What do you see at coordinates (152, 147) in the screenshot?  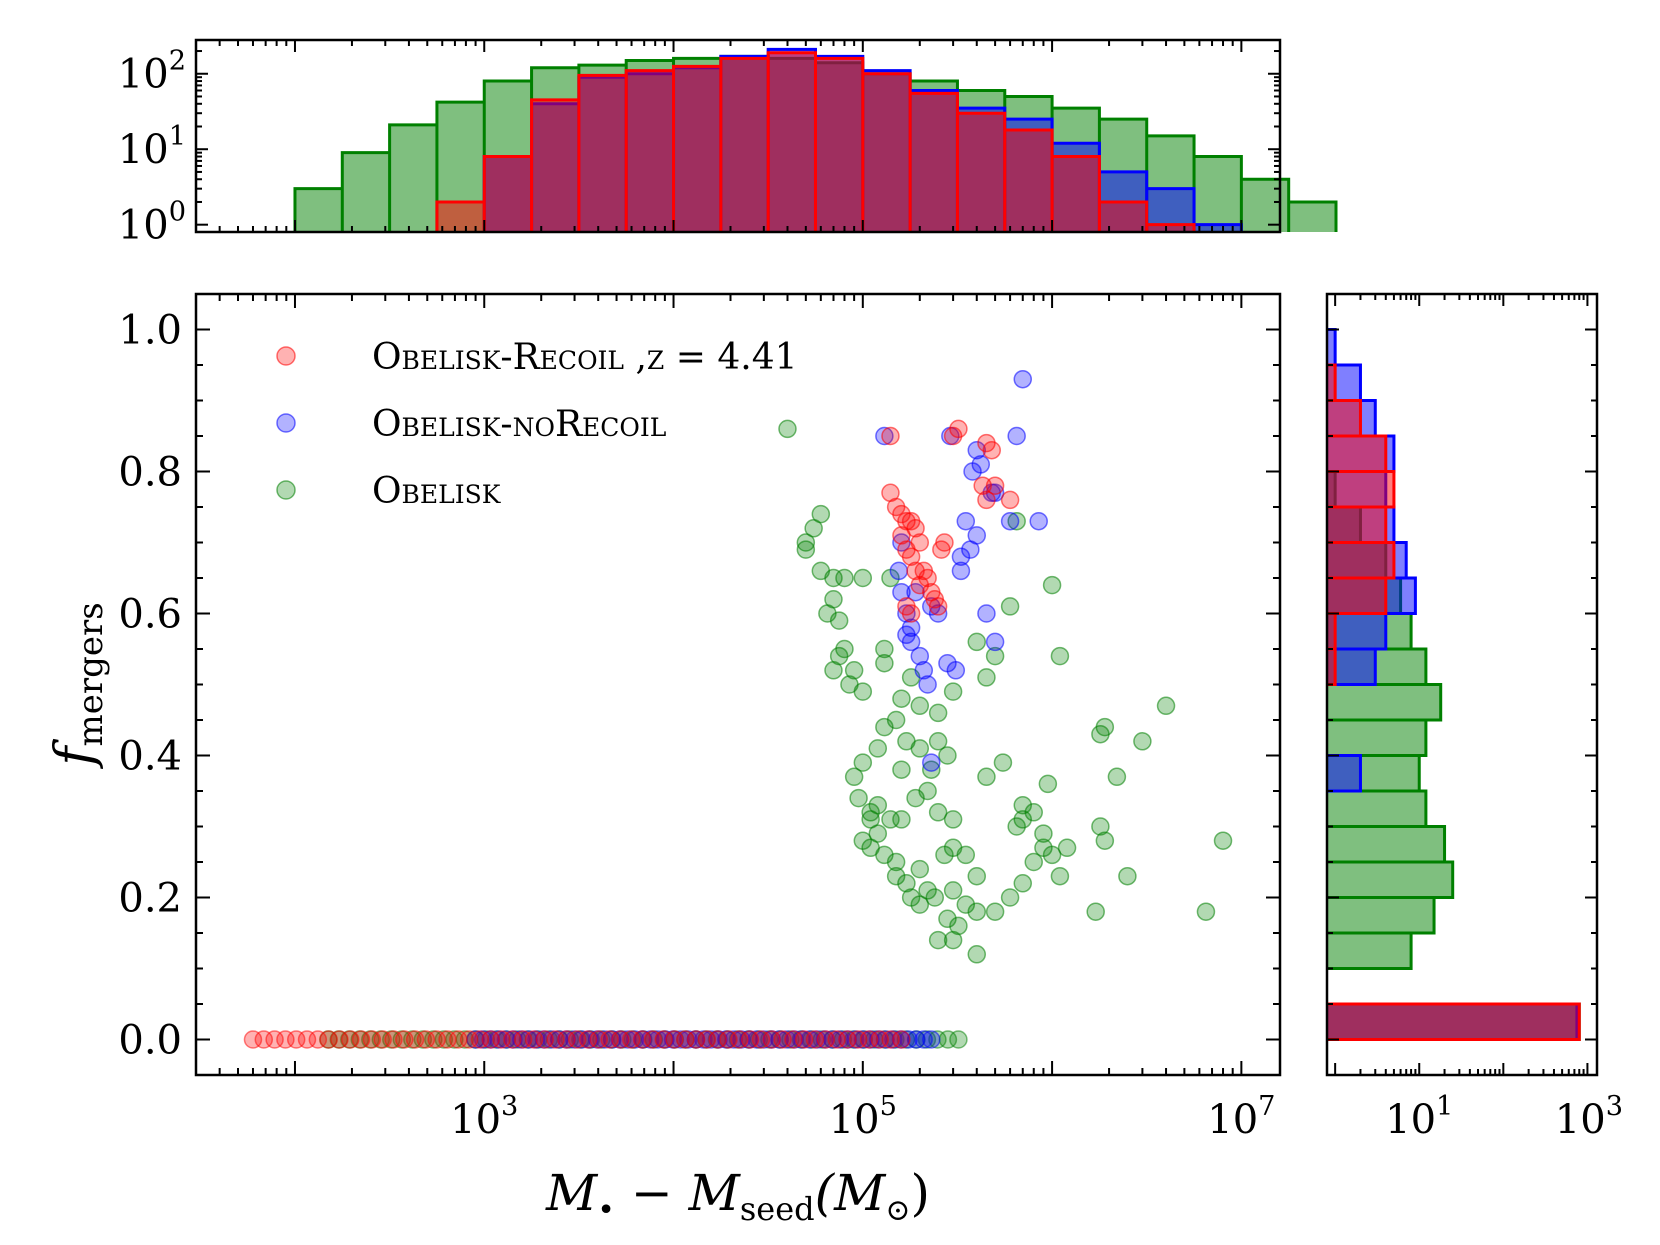 I see `top-hist-y-tick-label: 10¹` at bounding box center [152, 147].